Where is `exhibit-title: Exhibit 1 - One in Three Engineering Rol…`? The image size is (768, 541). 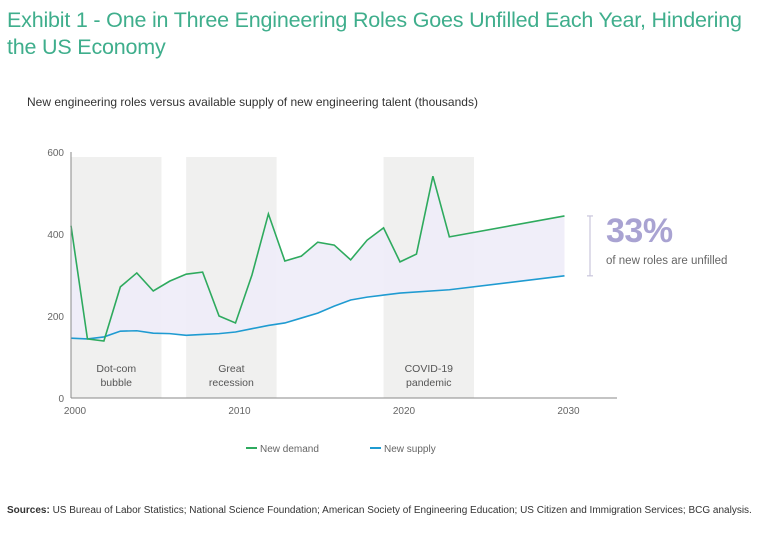 exhibit-title: Exhibit 1 - One in Three Engineering Rol… is located at coordinates (374, 33).